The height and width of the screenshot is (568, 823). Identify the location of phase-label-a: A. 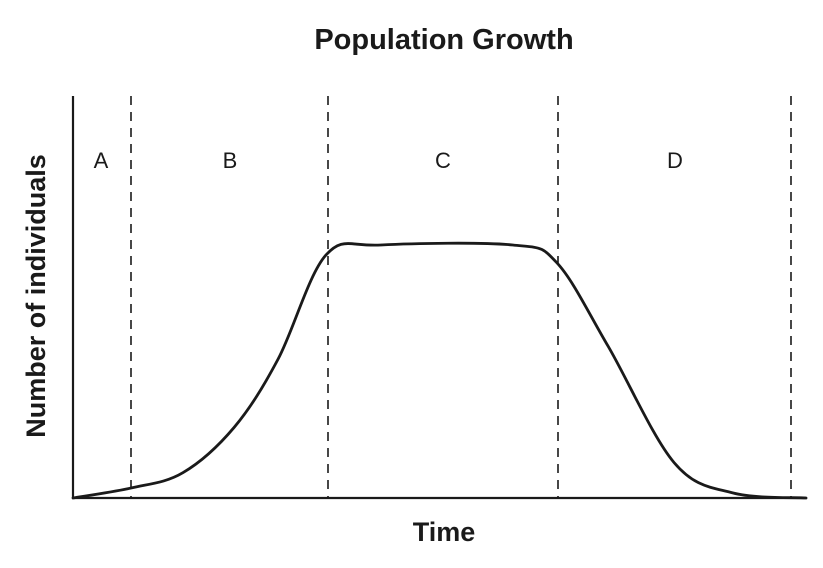
(101, 160).